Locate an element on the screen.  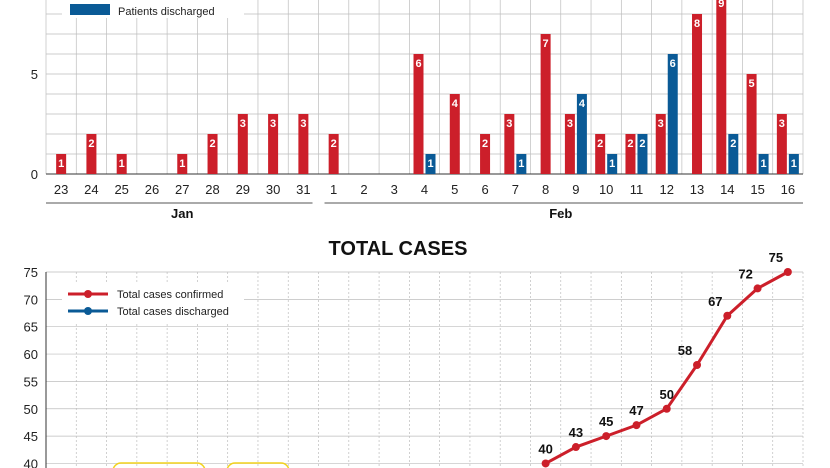
x-tick-label: 15 is located at coordinates (757, 189).